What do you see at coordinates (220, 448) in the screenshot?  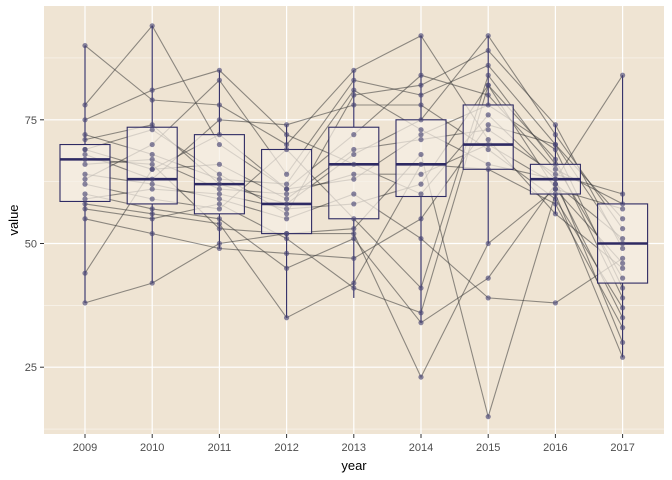 I see `x-tick-label: 2011` at bounding box center [220, 448].